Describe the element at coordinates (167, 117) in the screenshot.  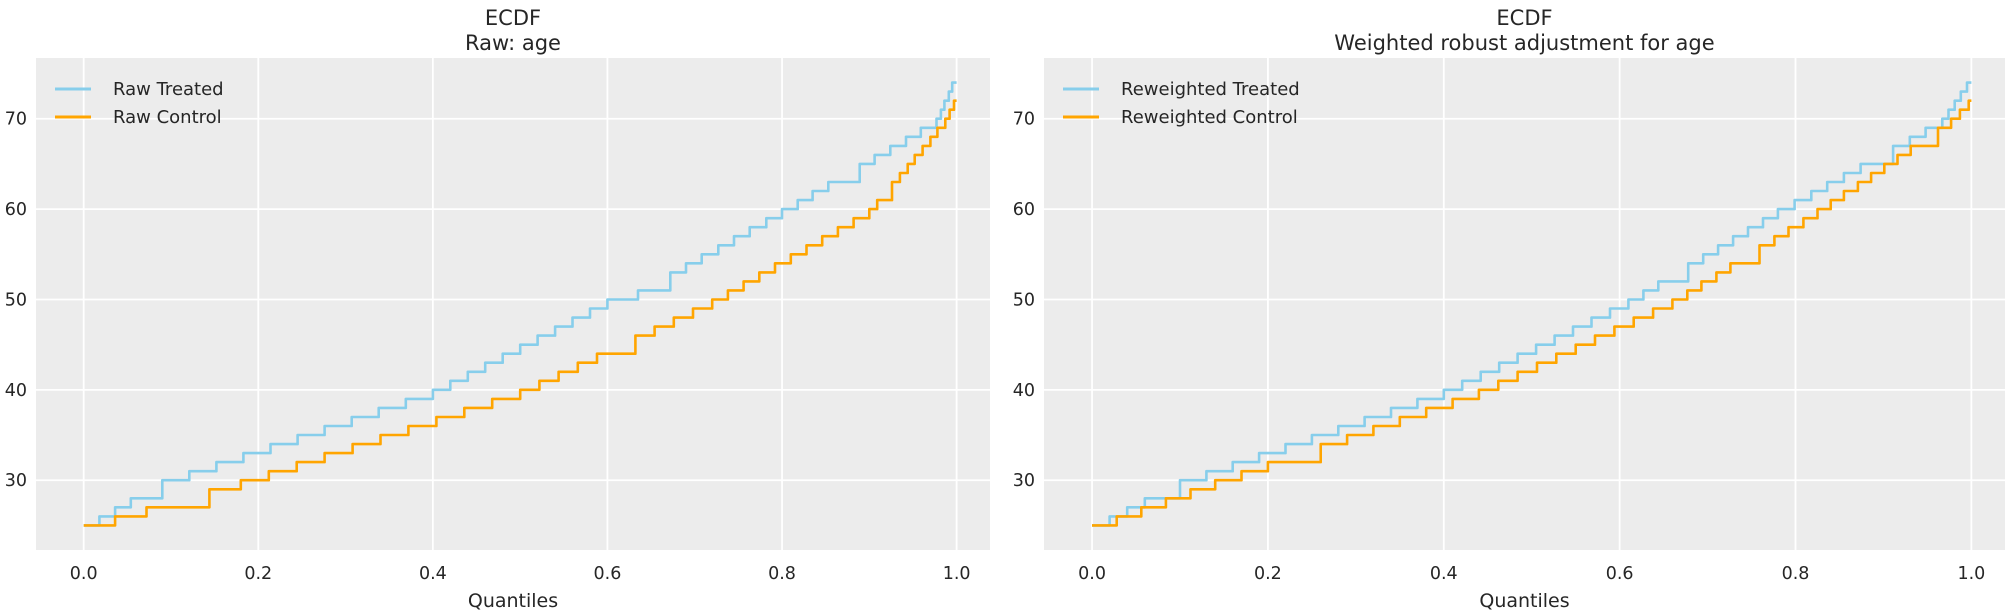
I see `legend-label-1: Raw Control` at that location.